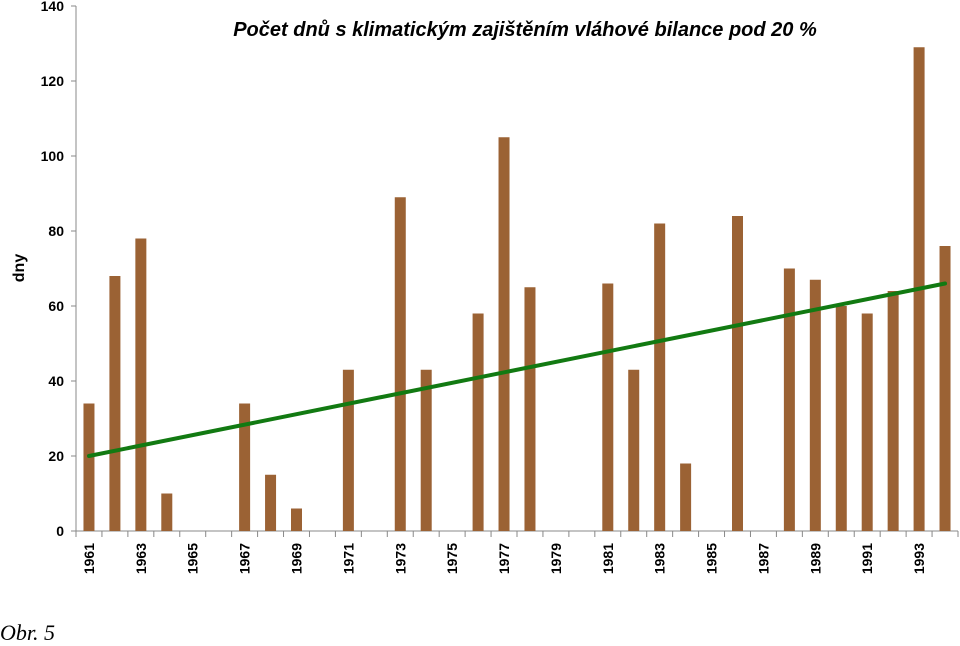 This screenshot has height=646, width=960. What do you see at coordinates (56, 456) in the screenshot?
I see `y-tick-label: 20` at bounding box center [56, 456].